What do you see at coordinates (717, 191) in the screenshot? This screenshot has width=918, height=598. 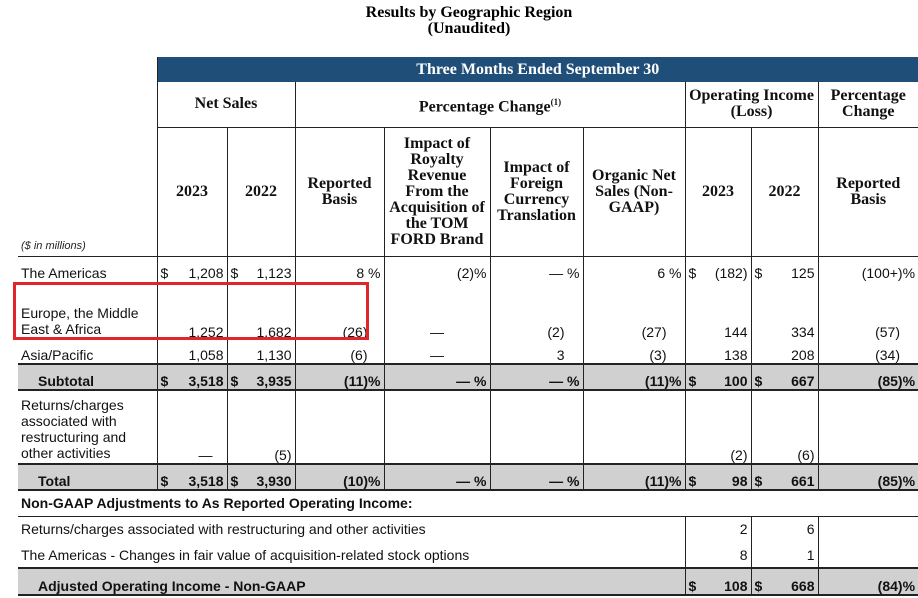 I see `col-oi-2023: 2023` at bounding box center [717, 191].